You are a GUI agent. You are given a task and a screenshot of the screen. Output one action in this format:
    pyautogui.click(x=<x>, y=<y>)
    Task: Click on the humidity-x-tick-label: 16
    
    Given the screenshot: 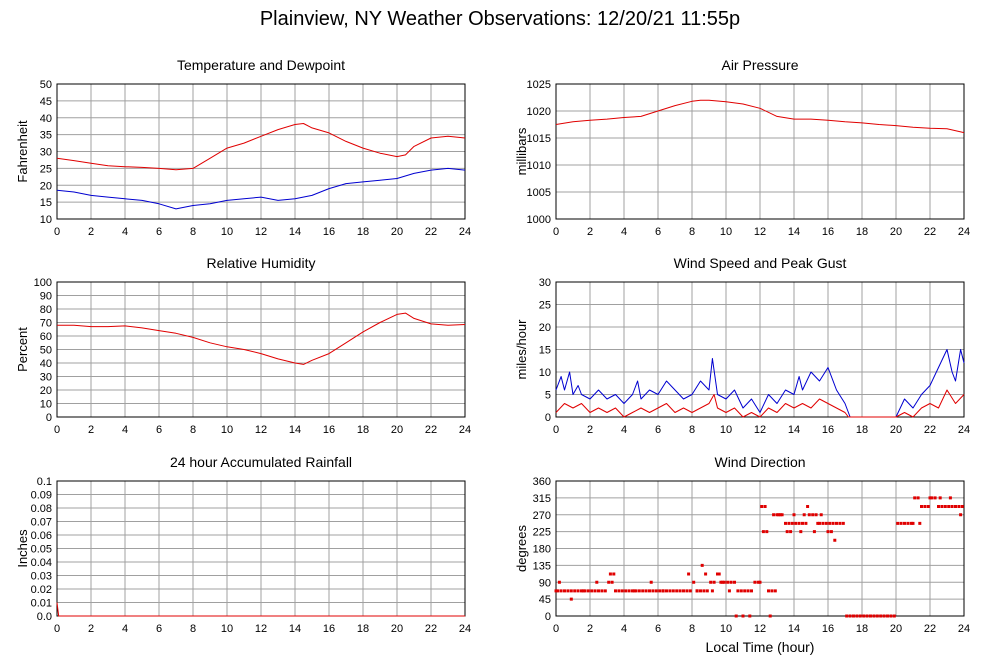 What is the action you would take?
    pyautogui.click(x=329, y=430)
    